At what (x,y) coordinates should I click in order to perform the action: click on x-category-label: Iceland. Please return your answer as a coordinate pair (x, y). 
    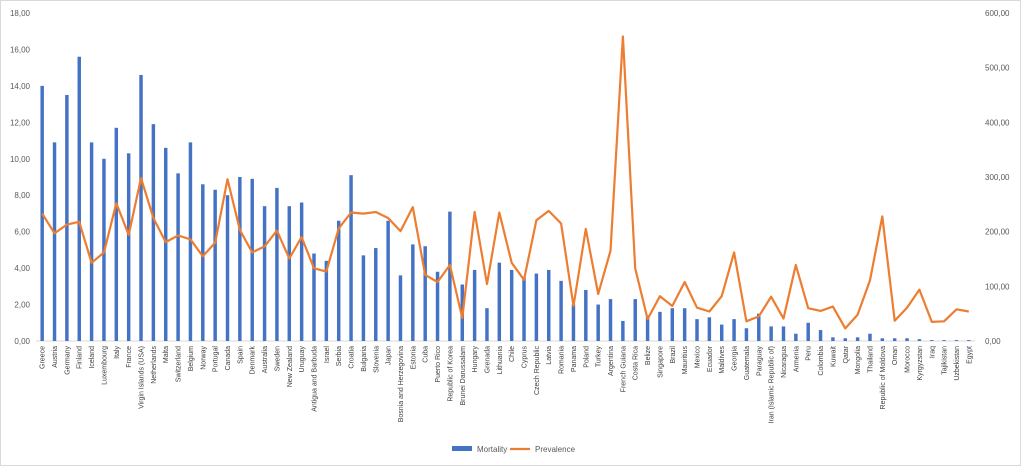
    Looking at the image, I should click on (92, 357).